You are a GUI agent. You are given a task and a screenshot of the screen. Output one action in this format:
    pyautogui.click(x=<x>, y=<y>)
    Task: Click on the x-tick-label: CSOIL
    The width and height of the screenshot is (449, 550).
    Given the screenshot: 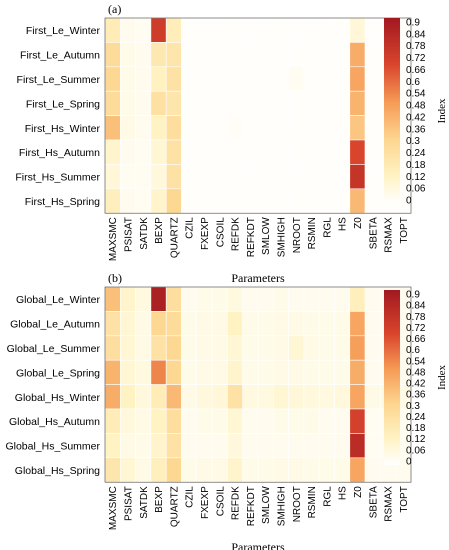 What is the action you would take?
    pyautogui.click(x=220, y=232)
    